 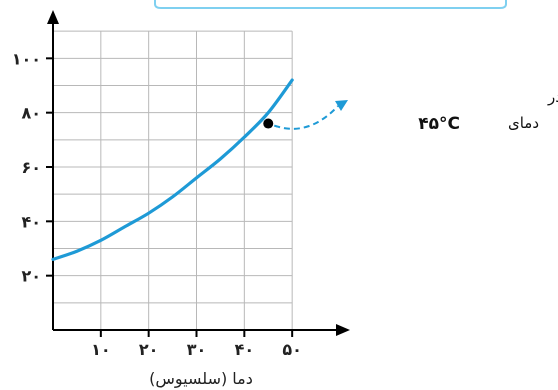 What do you see at coordinates (31, 276) in the screenshot?
I see `y-tick-label: ۲۰` at bounding box center [31, 276].